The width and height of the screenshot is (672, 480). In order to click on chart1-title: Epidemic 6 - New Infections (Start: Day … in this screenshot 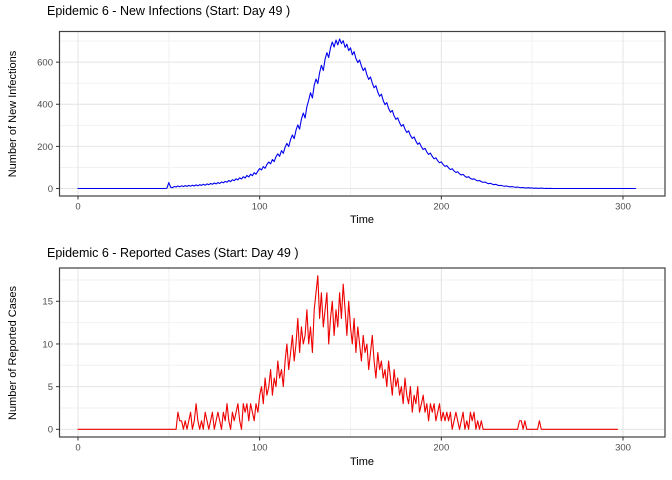, I will do `click(169, 11)`.